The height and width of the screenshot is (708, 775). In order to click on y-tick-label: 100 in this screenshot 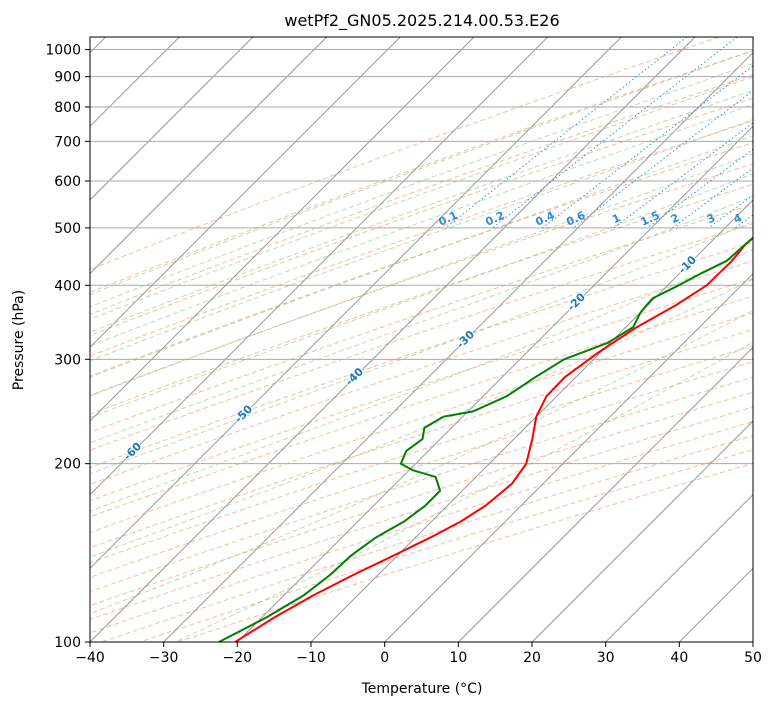, I will do `click(67, 643)`.